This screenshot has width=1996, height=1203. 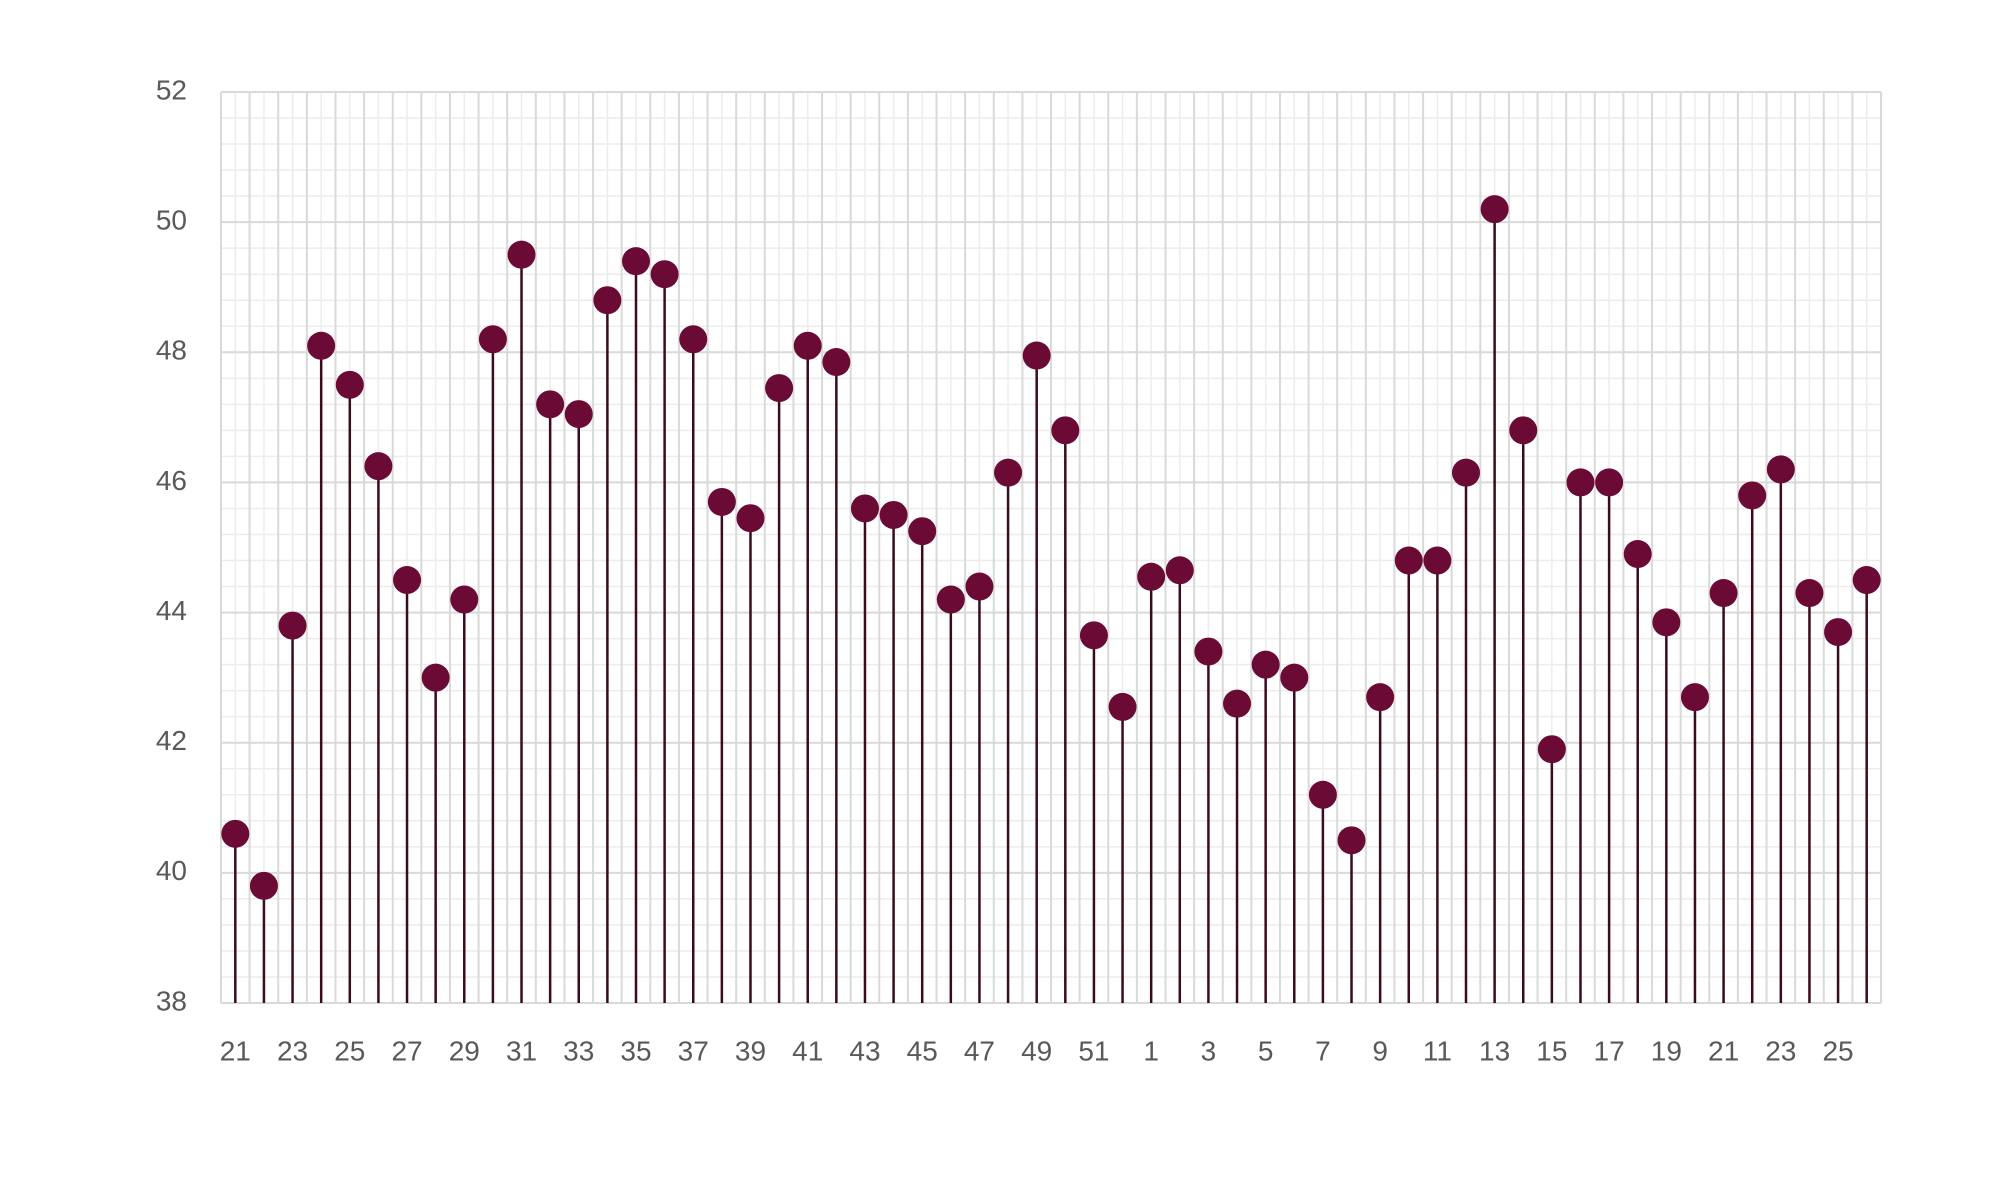 What do you see at coordinates (171, 610) in the screenshot?
I see `y-tick-label: 44` at bounding box center [171, 610].